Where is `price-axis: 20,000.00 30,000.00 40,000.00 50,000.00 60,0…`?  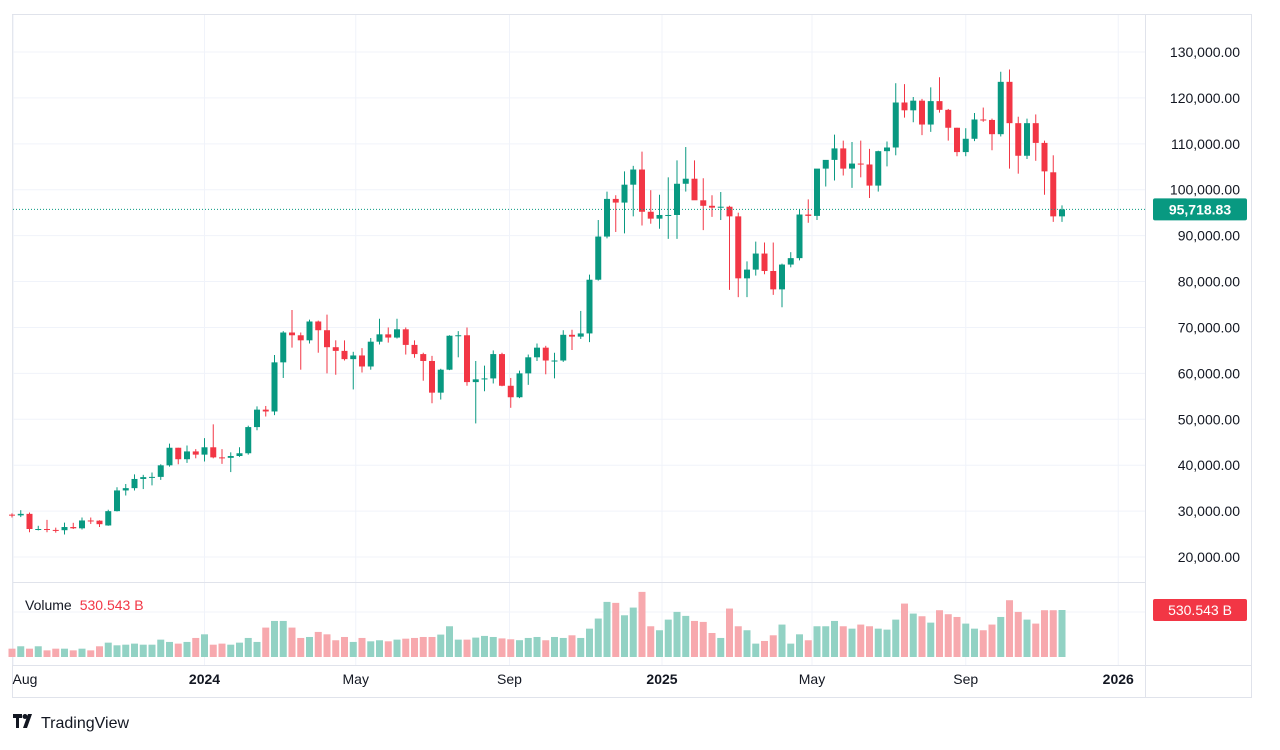 price-axis: 20,000.00 30,000.00 40,000.00 50,000.00 60,0… is located at coordinates (1205, 304).